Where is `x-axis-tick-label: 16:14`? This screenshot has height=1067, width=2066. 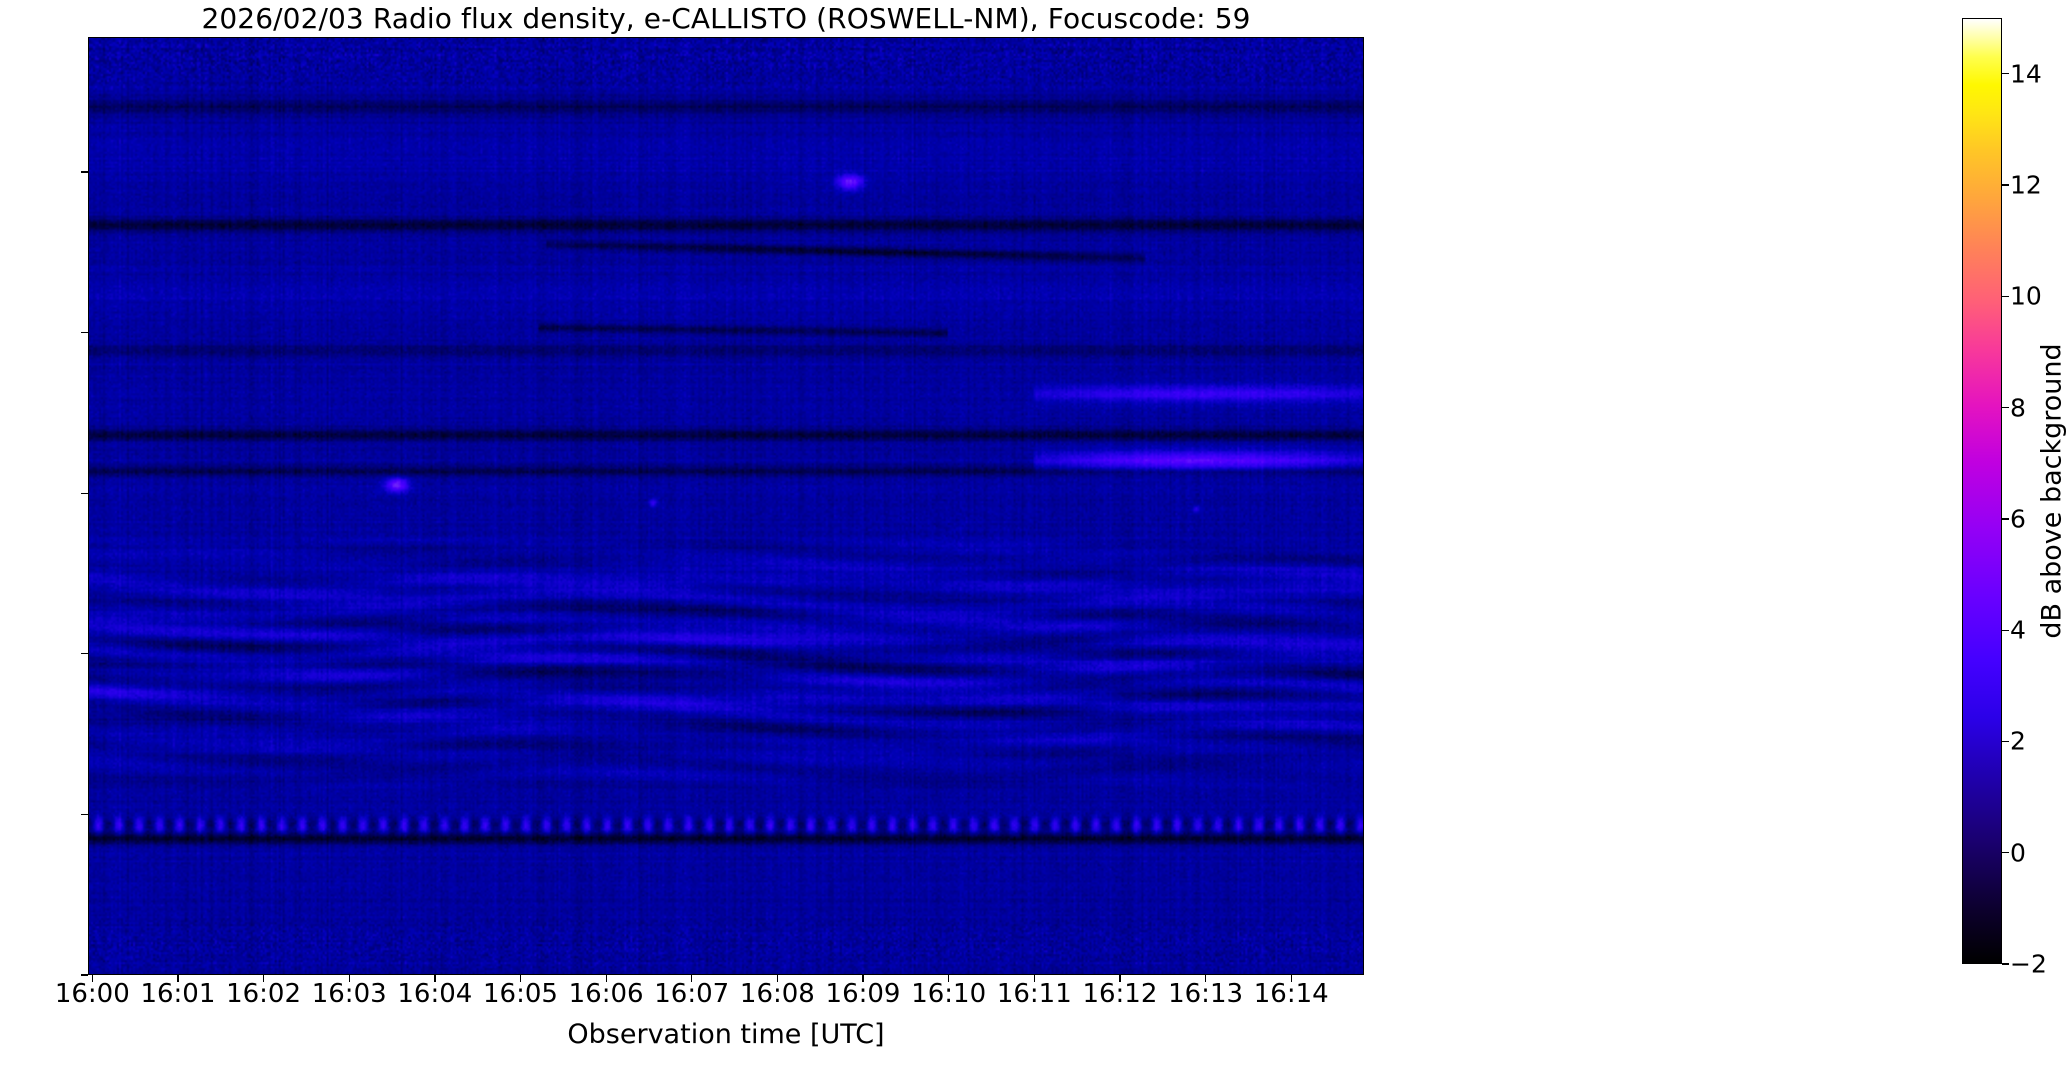
x-axis-tick-label: 16:14 is located at coordinates (1291, 994).